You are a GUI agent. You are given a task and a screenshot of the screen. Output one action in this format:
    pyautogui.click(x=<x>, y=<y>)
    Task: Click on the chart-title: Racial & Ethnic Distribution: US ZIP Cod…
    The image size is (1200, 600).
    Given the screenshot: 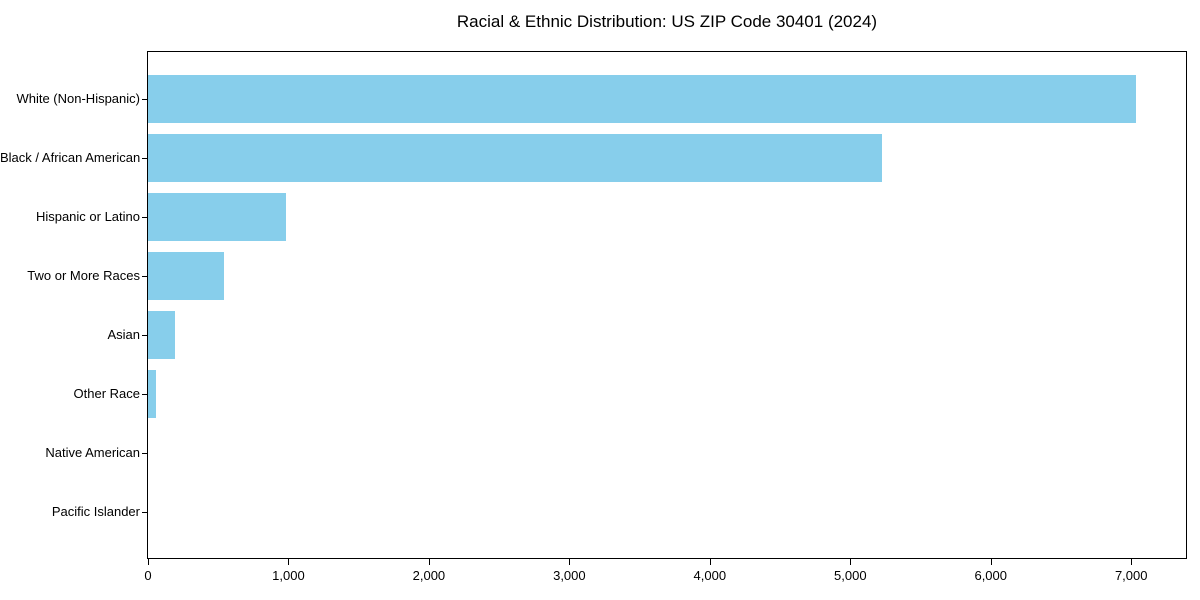 What is the action you would take?
    pyautogui.click(x=667, y=21)
    